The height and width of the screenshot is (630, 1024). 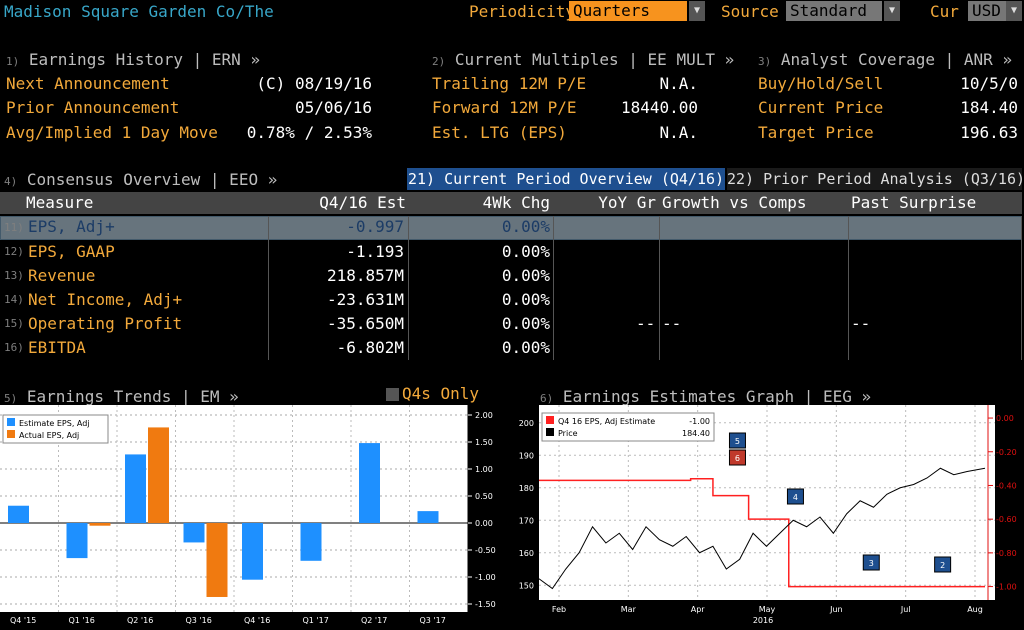 I want to click on eeg-left-tick-label: 170, so click(x=526, y=520).